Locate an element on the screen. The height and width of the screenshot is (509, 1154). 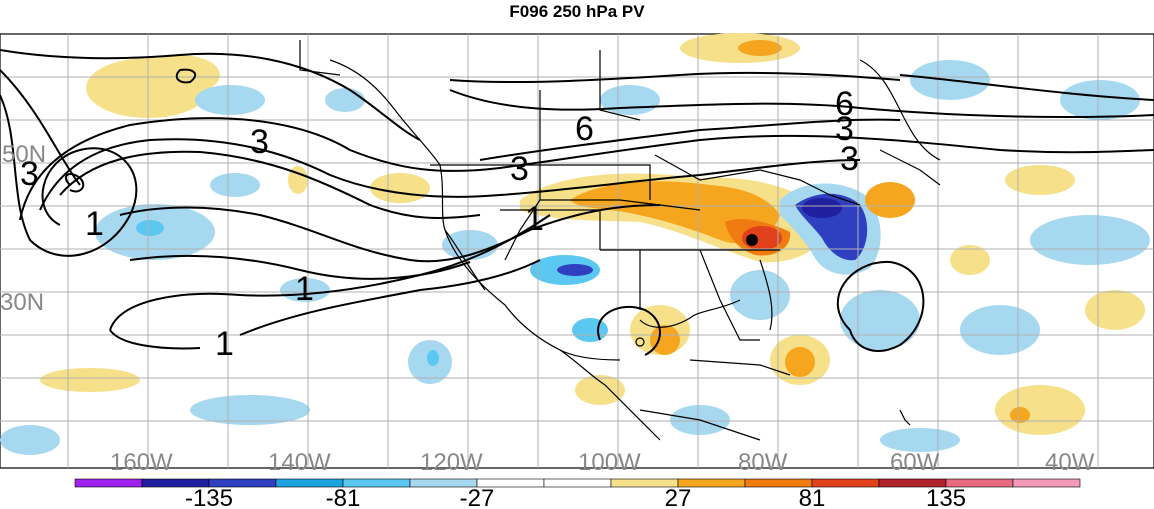
lon-label: 100W is located at coordinates (609, 462).